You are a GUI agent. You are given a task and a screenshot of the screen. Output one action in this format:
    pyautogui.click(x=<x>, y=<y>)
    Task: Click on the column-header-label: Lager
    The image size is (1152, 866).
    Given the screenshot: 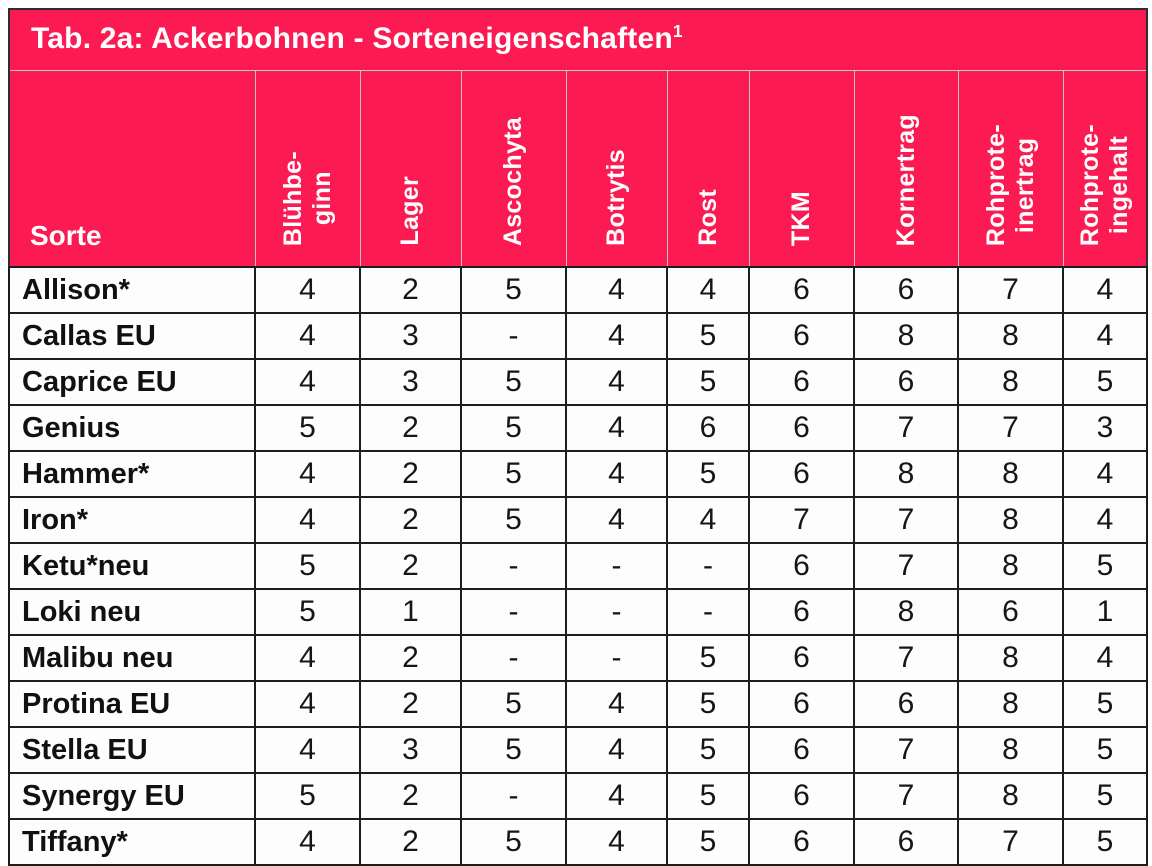 What is the action you would take?
    pyautogui.click(x=410, y=211)
    